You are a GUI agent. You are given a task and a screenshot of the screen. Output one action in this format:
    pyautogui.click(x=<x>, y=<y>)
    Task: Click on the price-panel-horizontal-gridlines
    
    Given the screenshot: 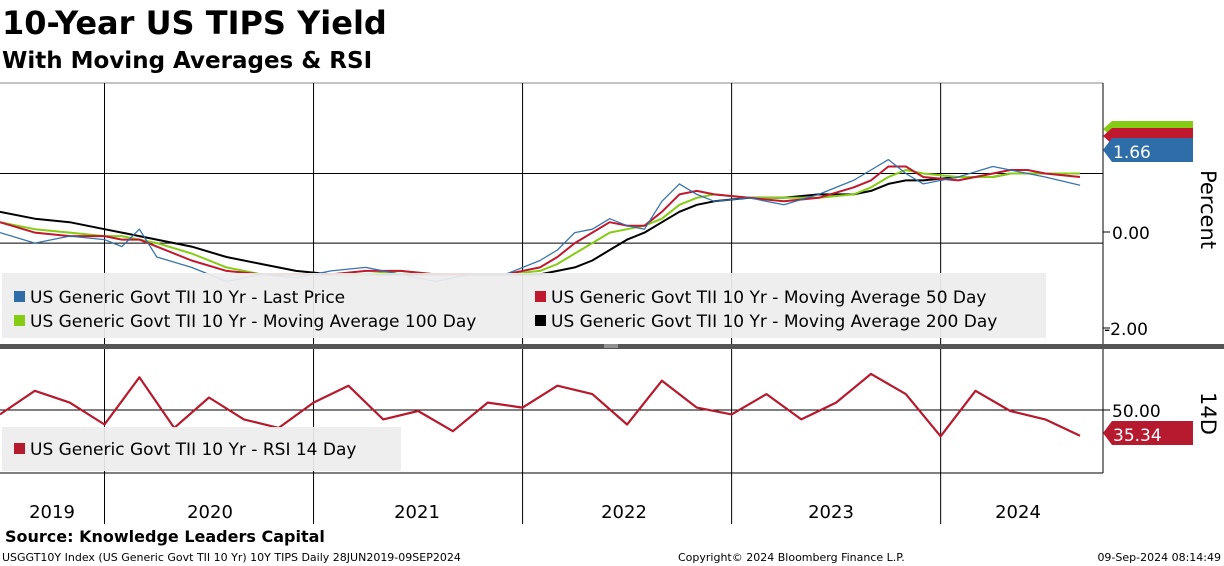 What is the action you would take?
    pyautogui.click(x=551, y=208)
    